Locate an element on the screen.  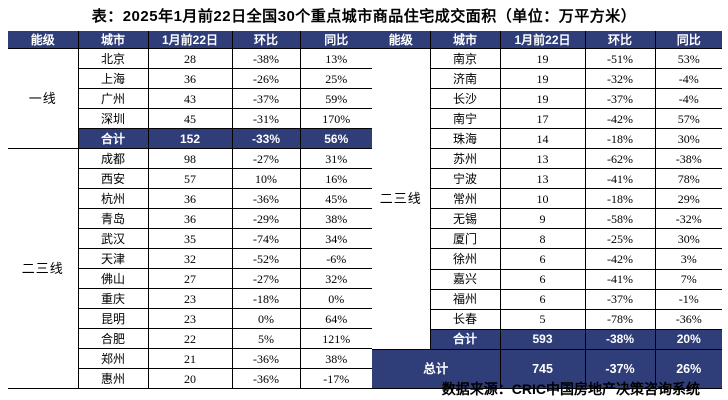
mom-cell: -36% is located at coordinates (266, 358).